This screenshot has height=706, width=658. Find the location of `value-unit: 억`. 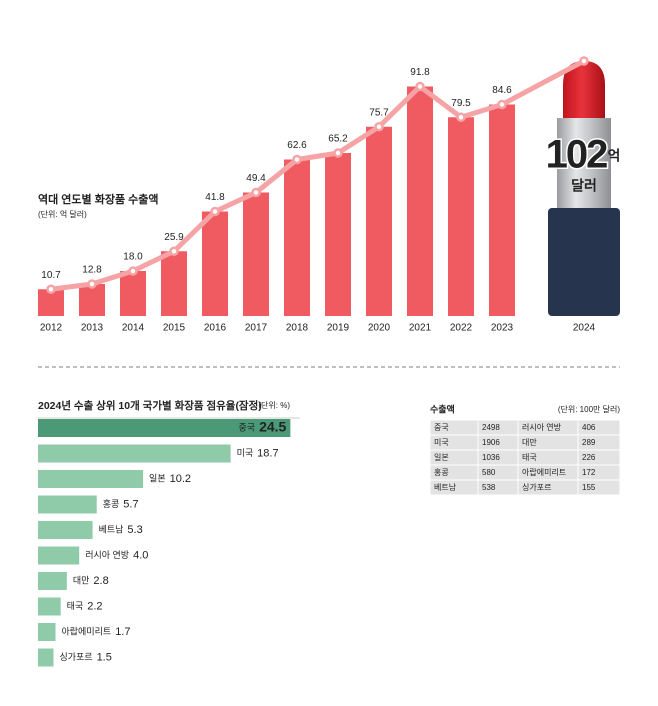

value-unit: 억 is located at coordinates (614, 156).